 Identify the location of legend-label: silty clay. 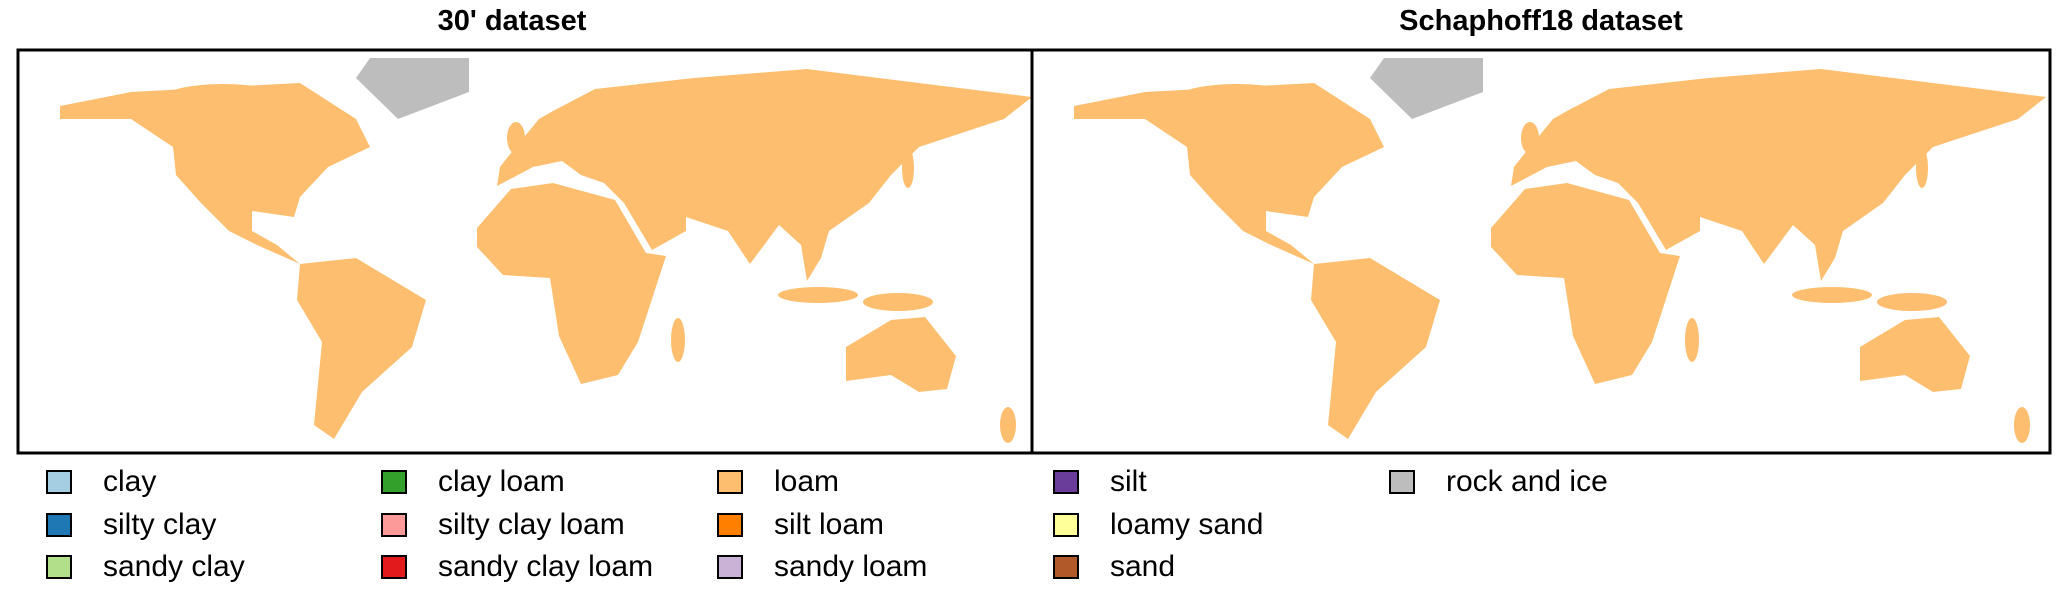
(159, 524).